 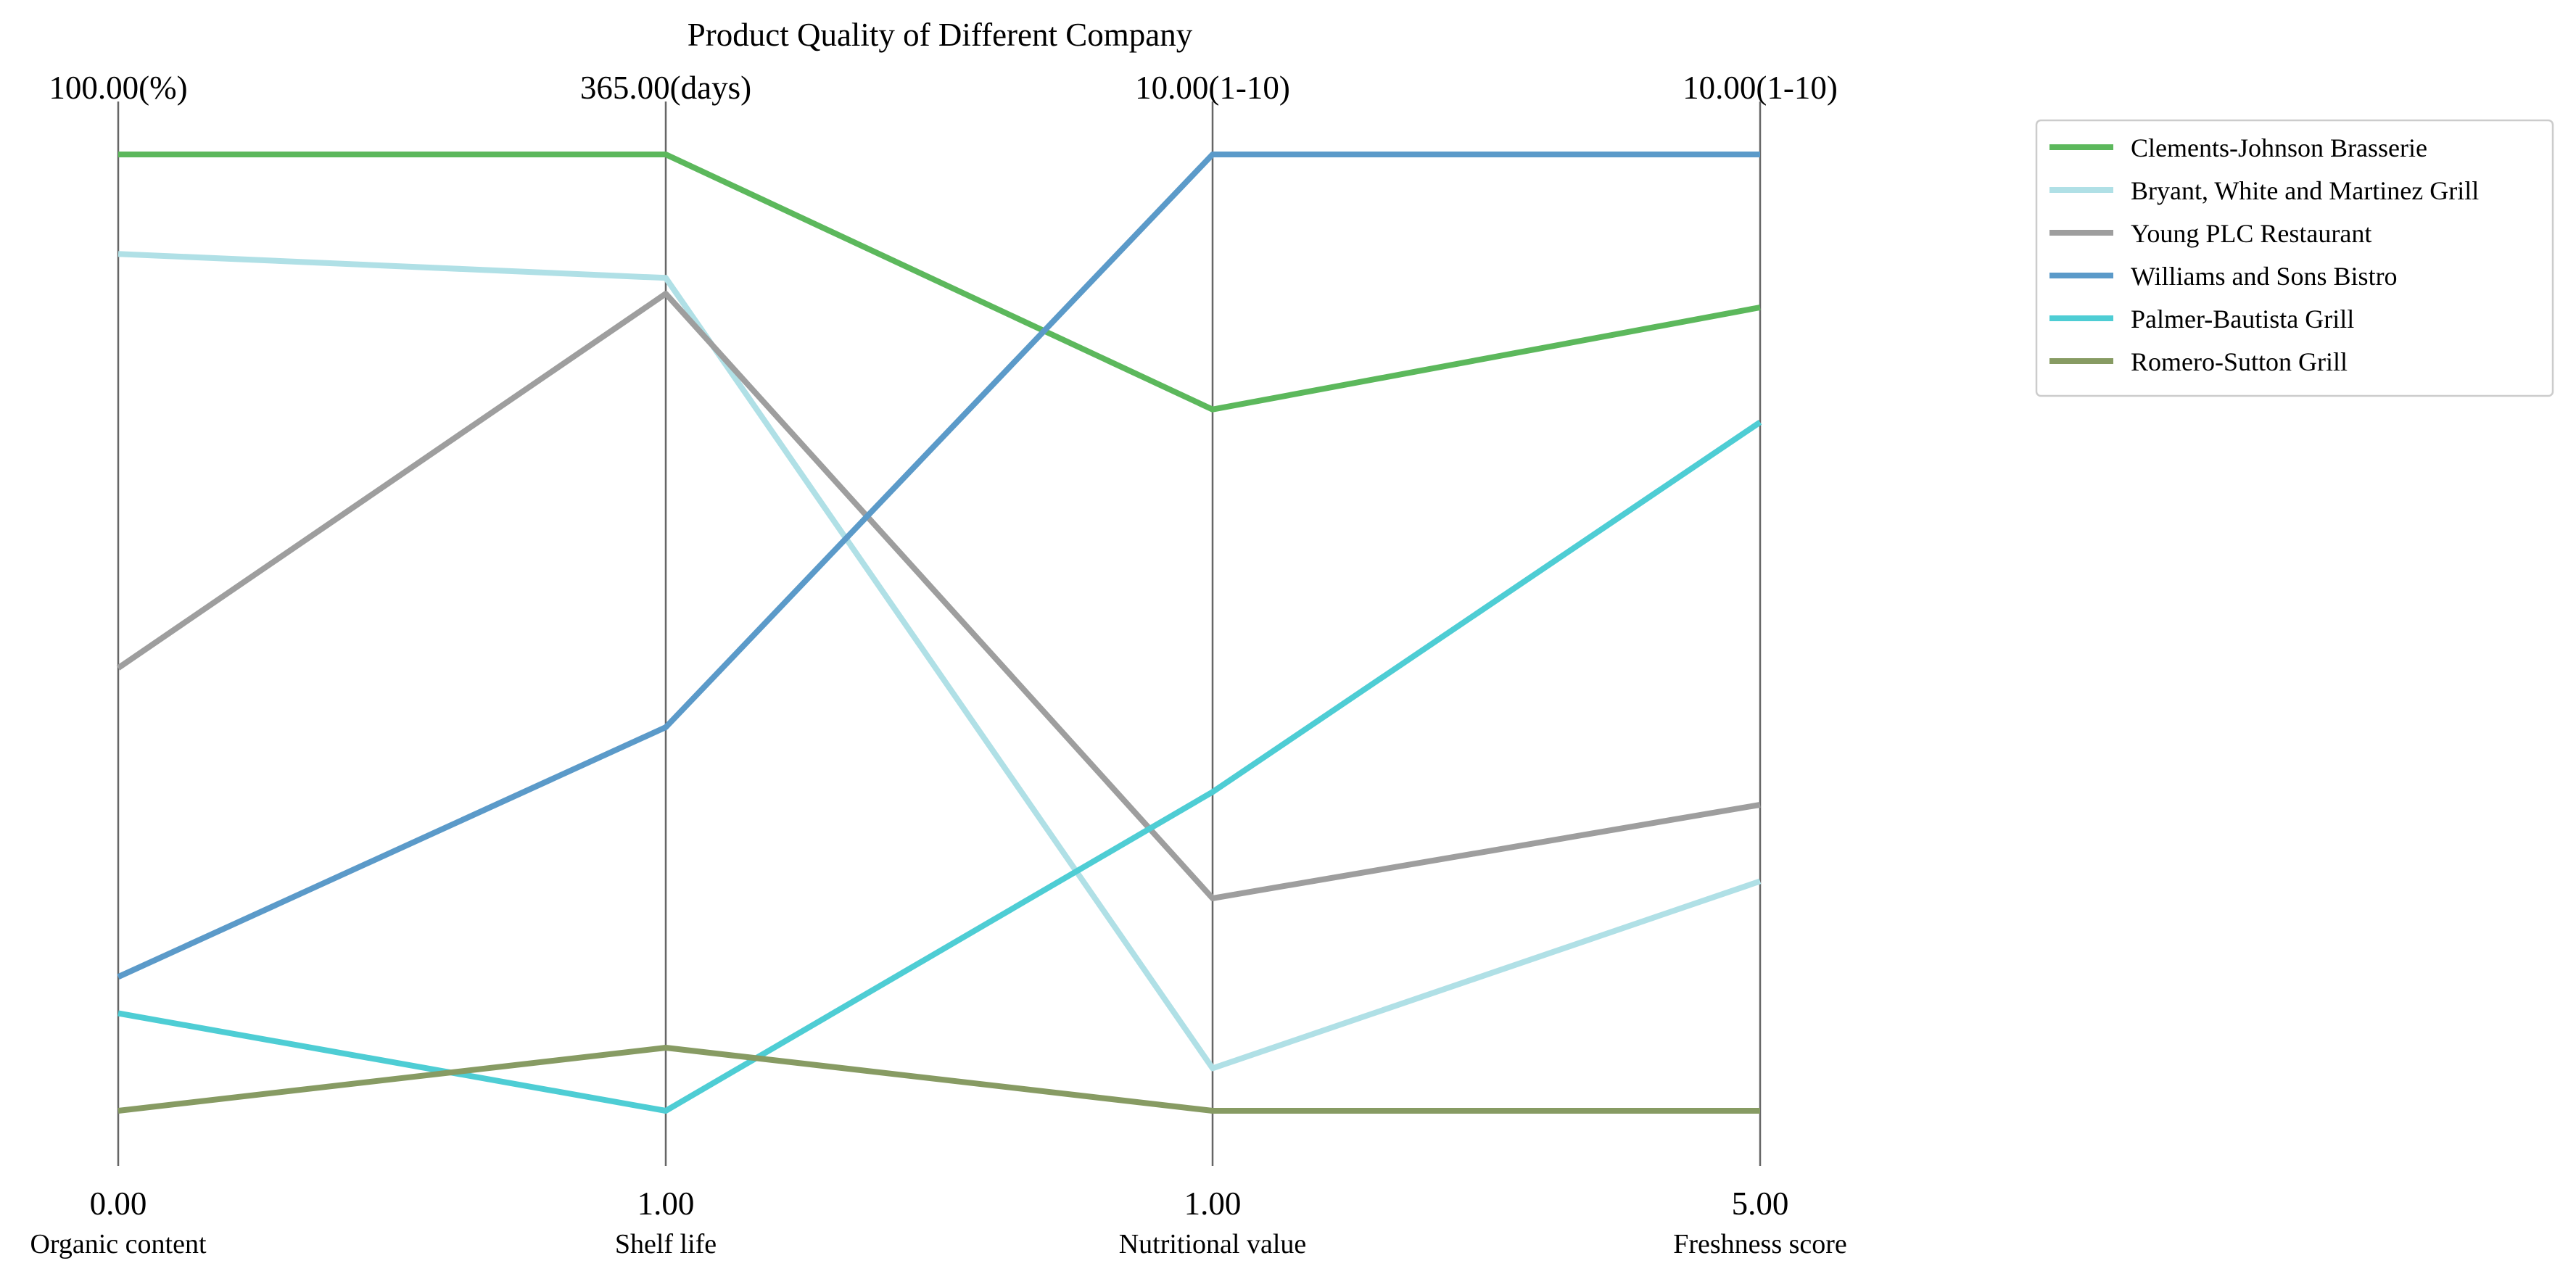 I want to click on axis-min-label-shelf-life: 1.00, so click(x=666, y=1203).